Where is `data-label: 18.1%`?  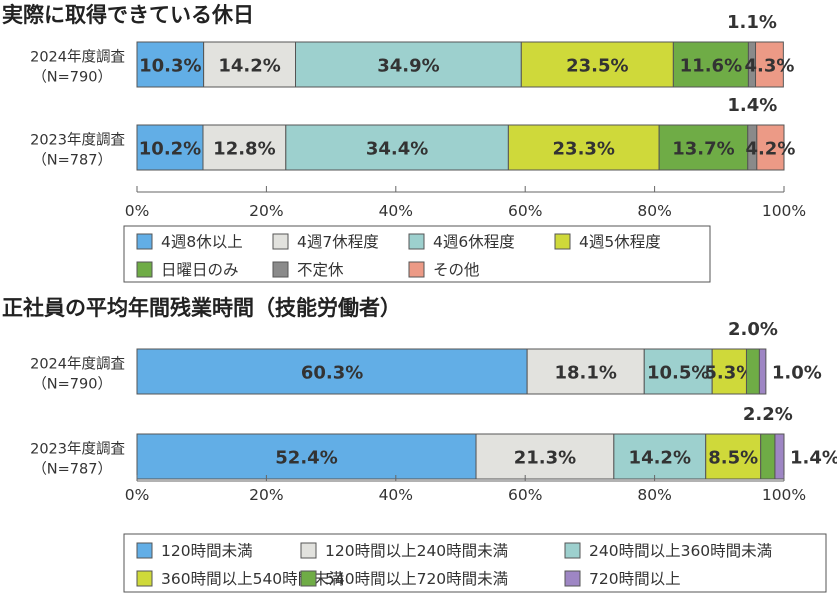
data-label: 18.1% is located at coordinates (585, 373).